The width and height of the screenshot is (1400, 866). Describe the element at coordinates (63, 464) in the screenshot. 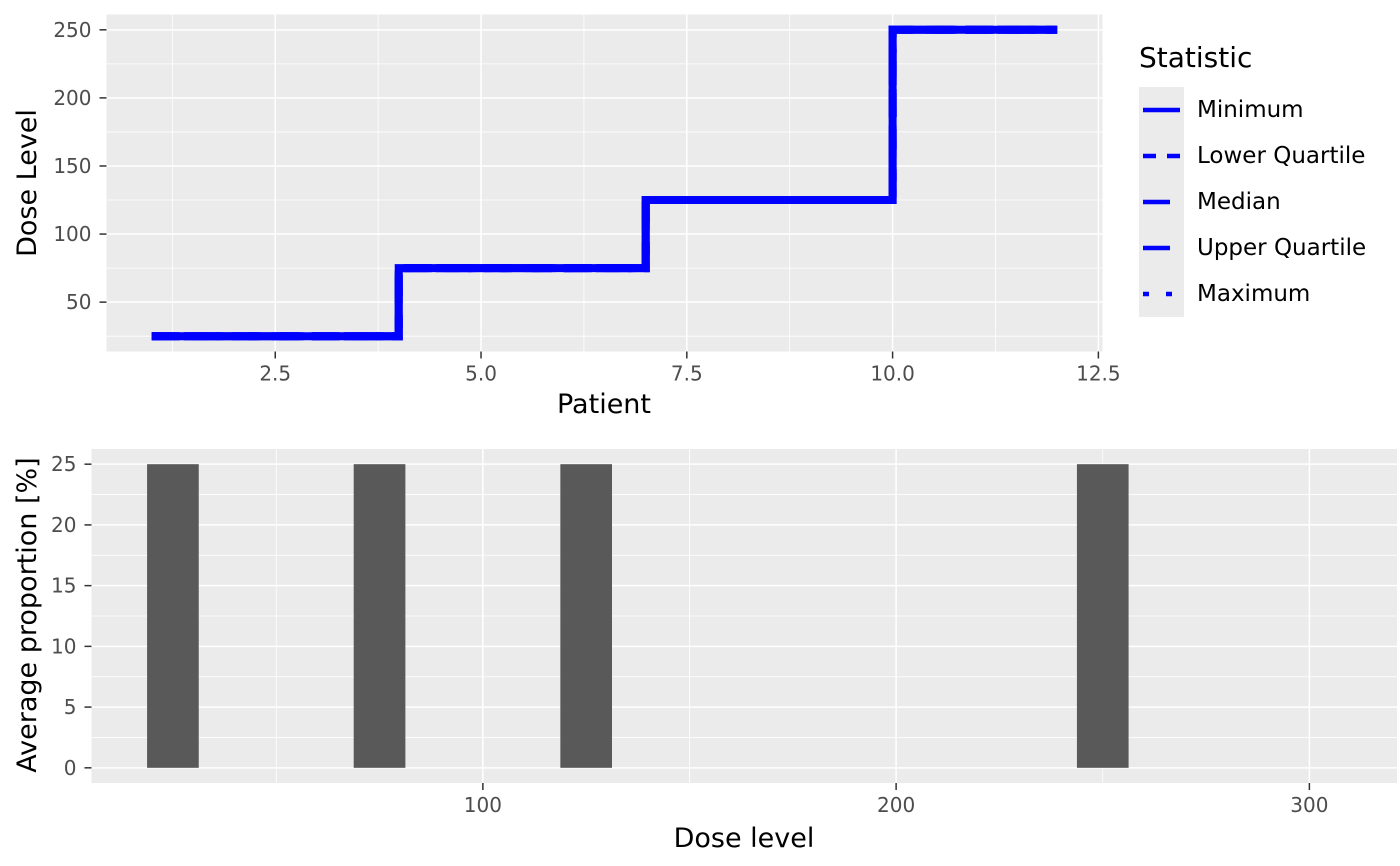

I see `y-tick-label: 25` at that location.